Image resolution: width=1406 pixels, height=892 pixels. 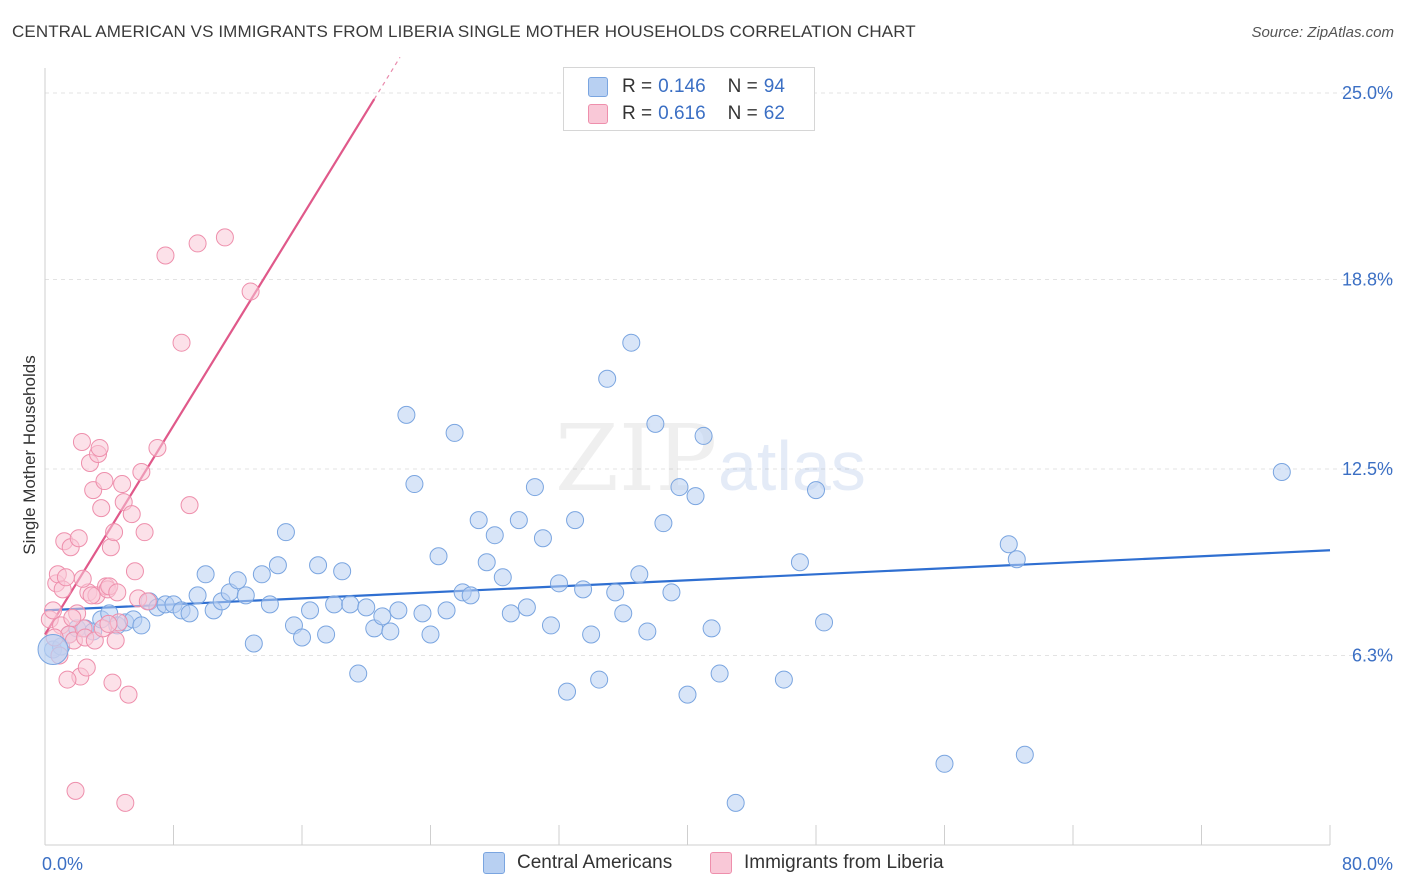 I want to click on trend-line-liberia, so click(x=210, y=367).